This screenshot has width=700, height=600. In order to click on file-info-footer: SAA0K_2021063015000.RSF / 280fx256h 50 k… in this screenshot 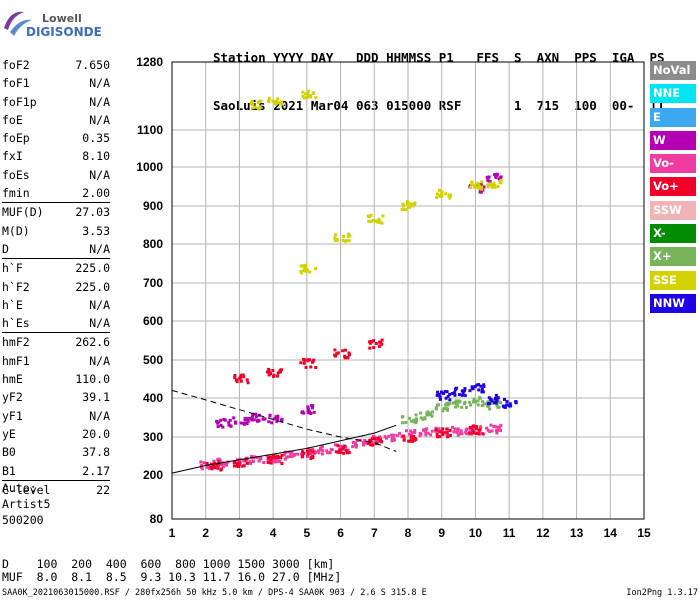, I will do `click(350, 593)`.